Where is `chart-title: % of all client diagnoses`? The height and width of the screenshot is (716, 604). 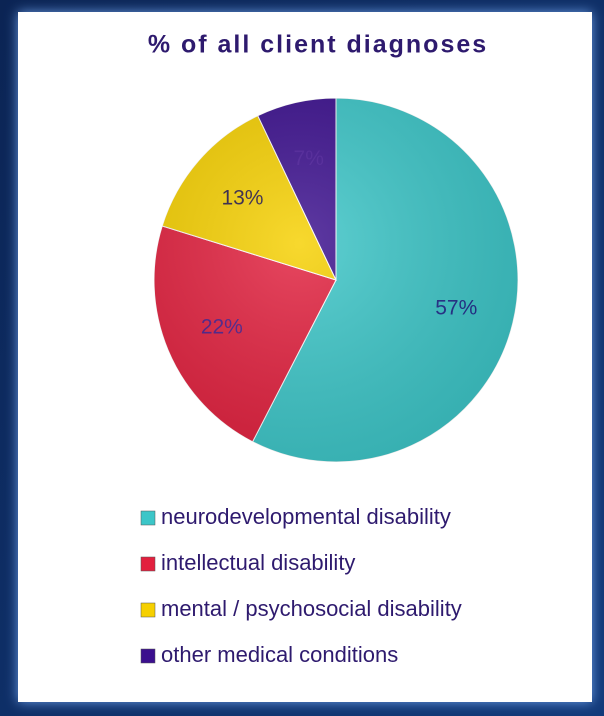 chart-title: % of all client diagnoses is located at coordinates (318, 45).